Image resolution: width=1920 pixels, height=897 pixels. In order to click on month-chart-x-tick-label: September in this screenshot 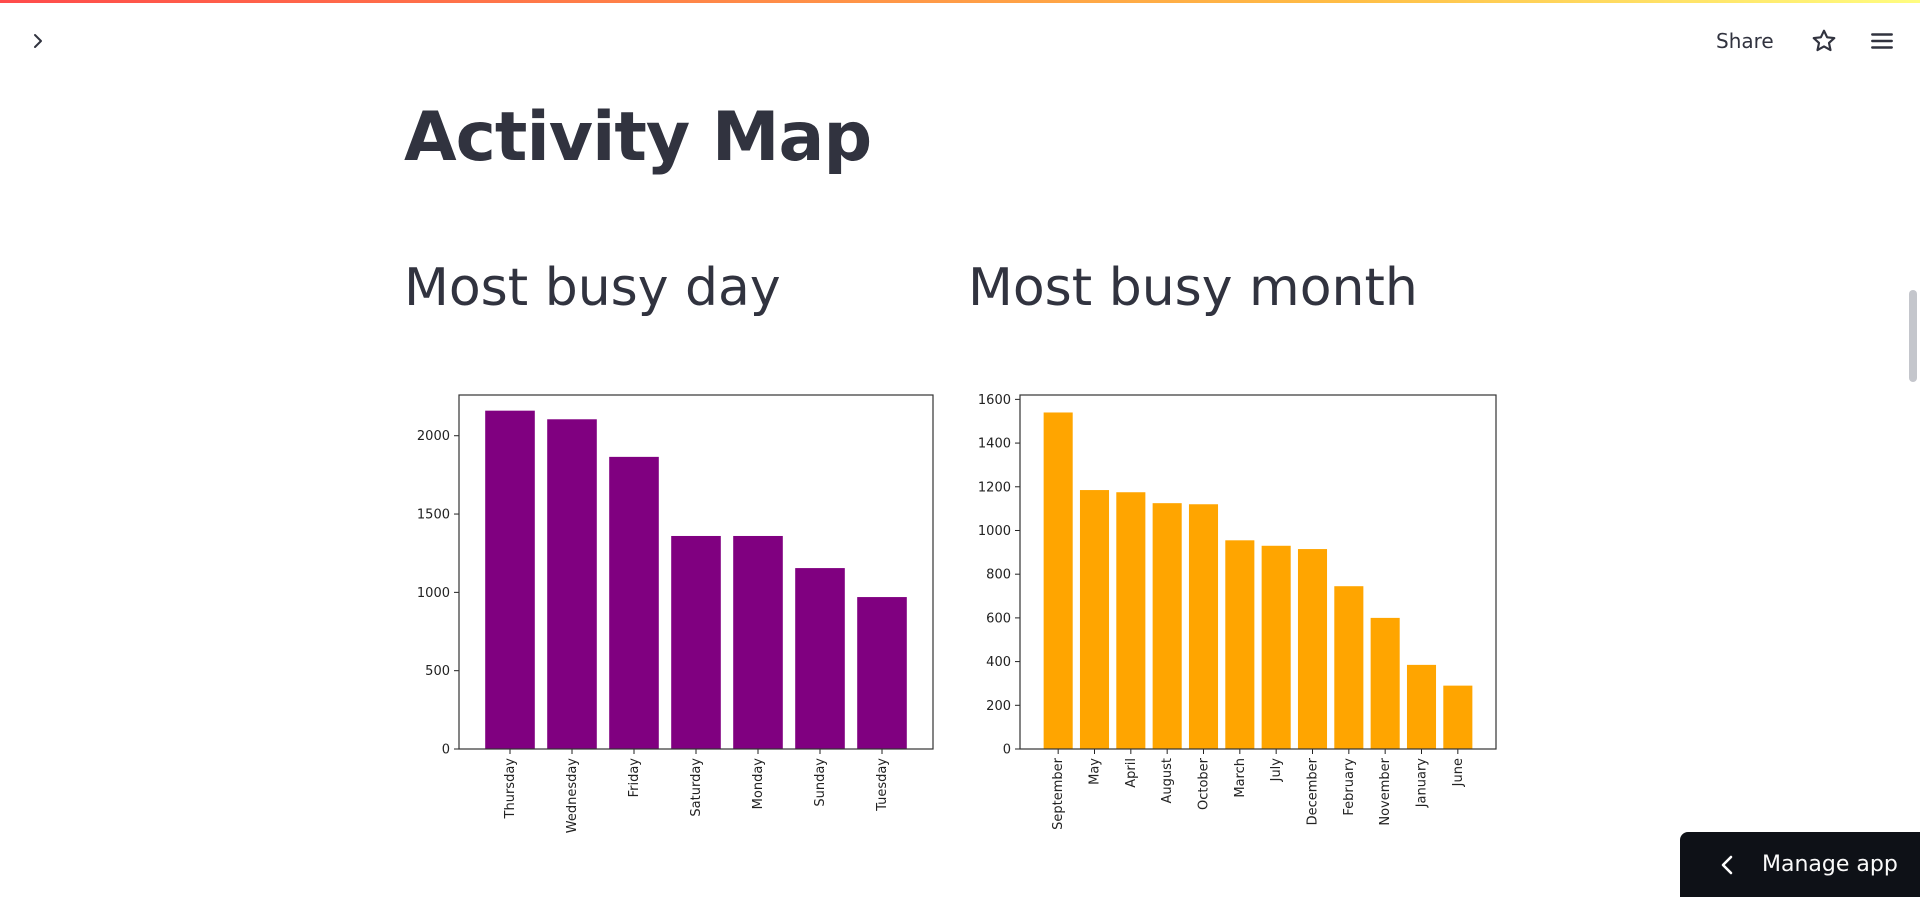, I will do `click(1058, 793)`.